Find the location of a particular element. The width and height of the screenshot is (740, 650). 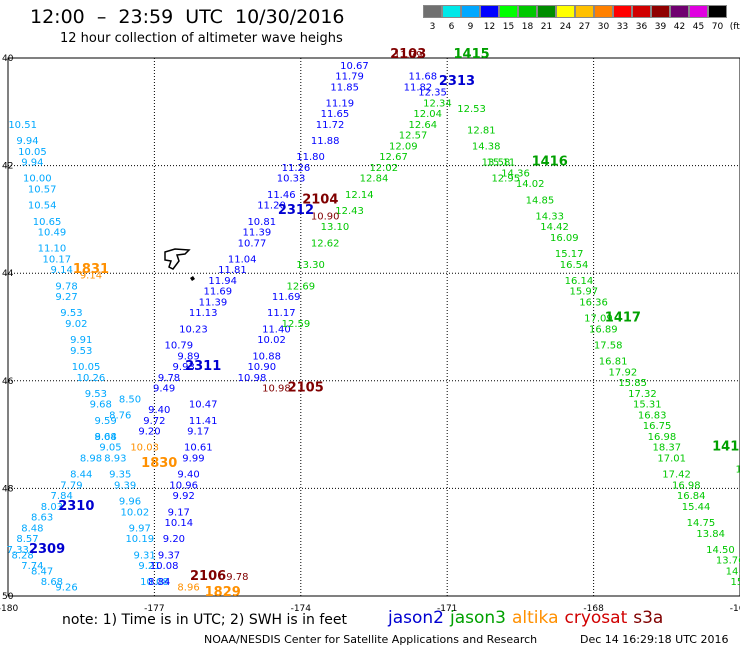

wave-height-value: 11.26 is located at coordinates (296, 168).